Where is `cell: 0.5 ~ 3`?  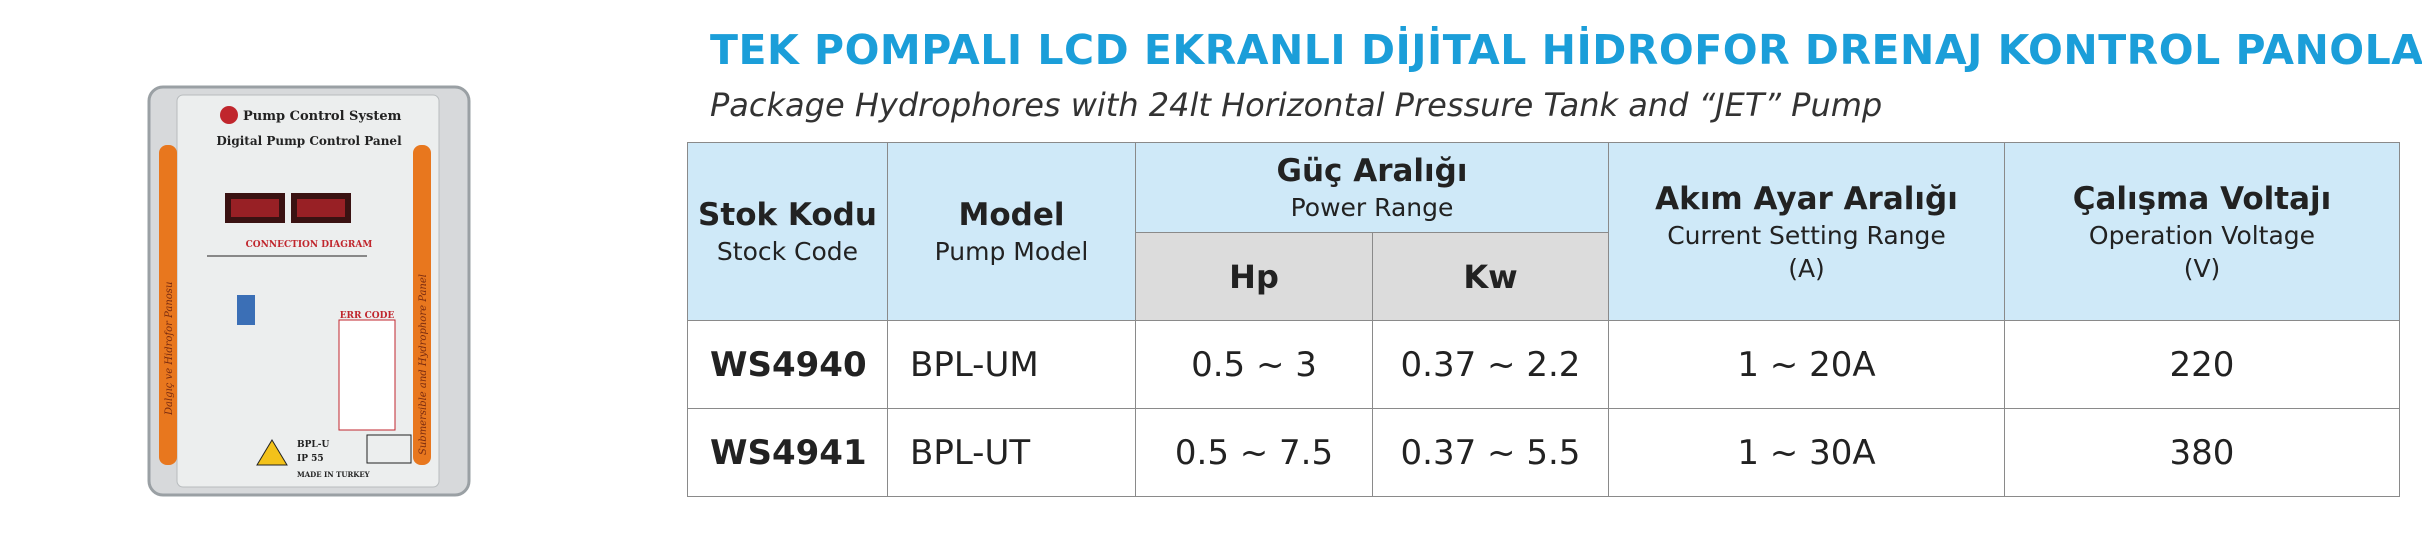
cell: 0.5 ~ 3 is located at coordinates (1254, 364).